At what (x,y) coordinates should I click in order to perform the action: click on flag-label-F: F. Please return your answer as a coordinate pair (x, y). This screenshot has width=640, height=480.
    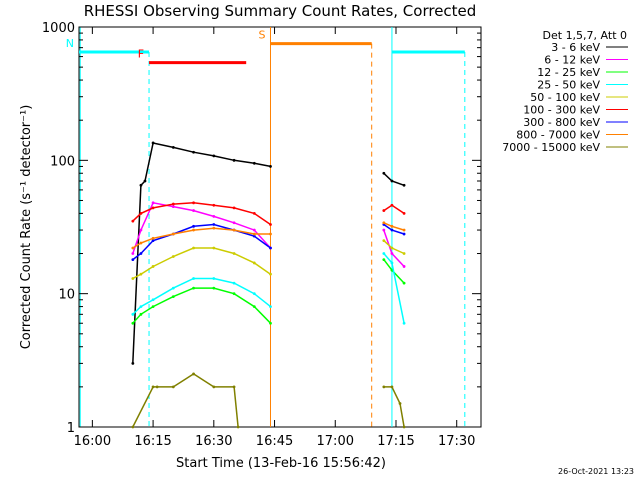
    Looking at the image, I should click on (141, 54).